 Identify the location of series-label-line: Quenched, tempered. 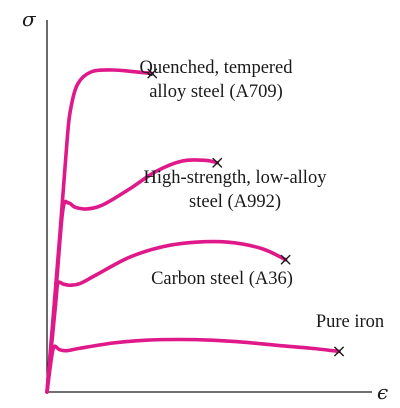
(216, 68).